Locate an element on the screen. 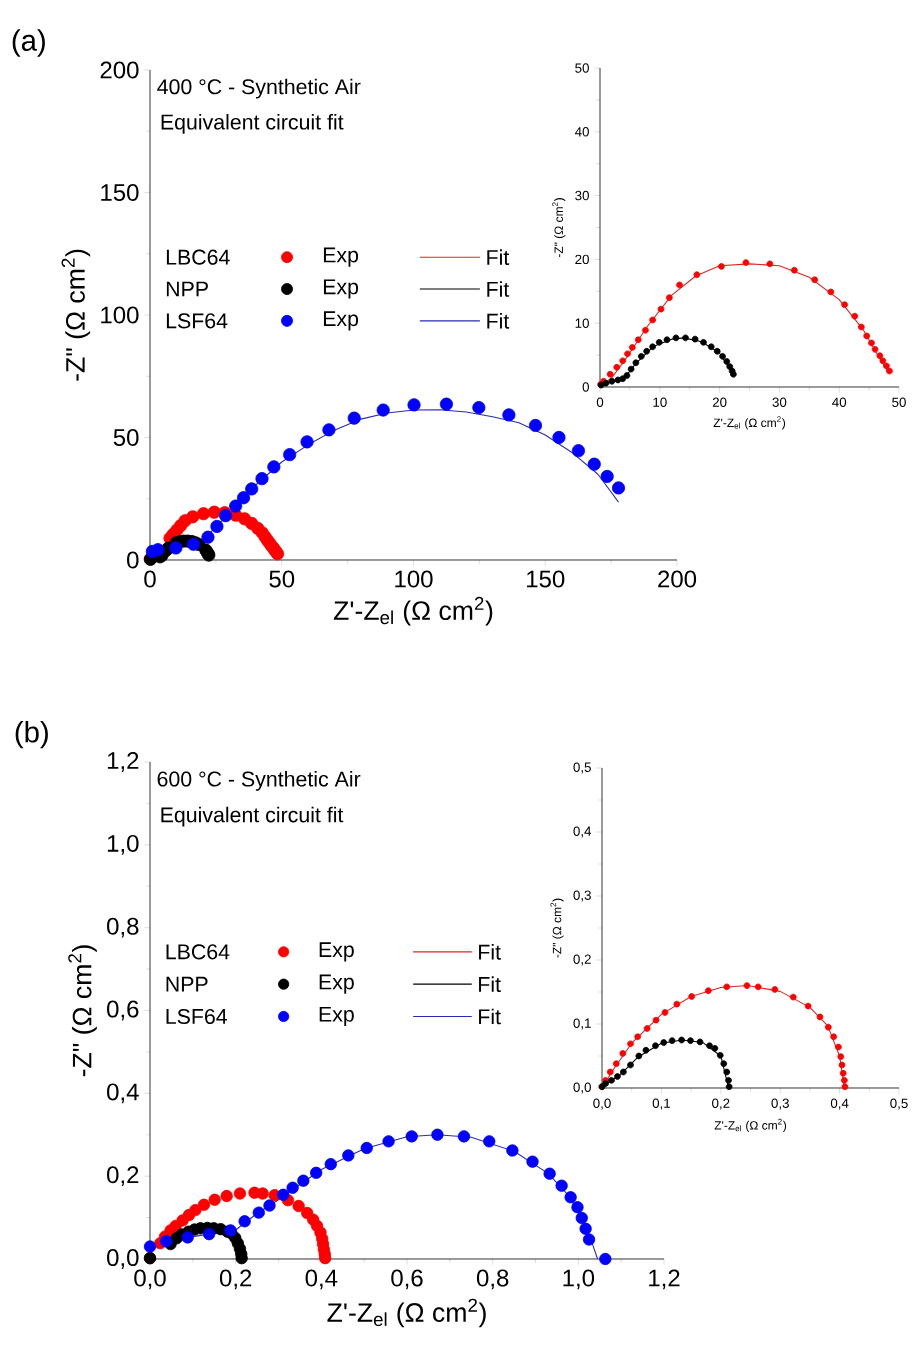 This screenshot has height=1351, width=914. x-tick-label: 20 is located at coordinates (719, 402).